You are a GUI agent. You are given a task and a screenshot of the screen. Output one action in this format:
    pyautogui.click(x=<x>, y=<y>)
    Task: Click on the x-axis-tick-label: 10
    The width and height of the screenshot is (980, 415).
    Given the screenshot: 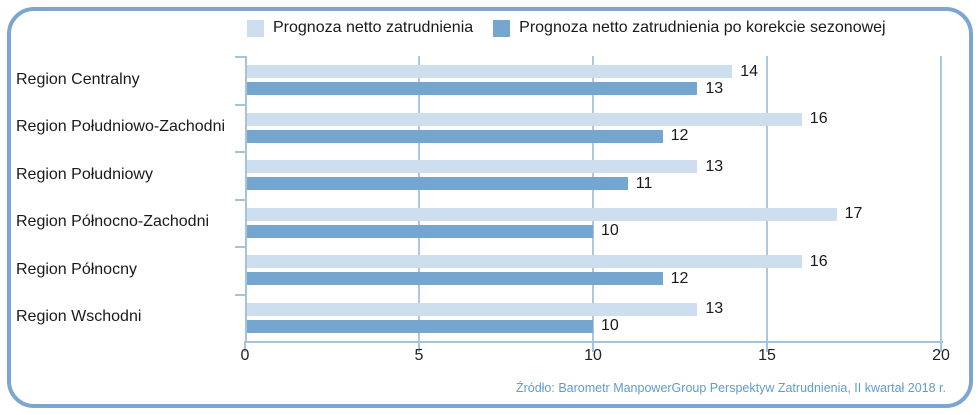 What is the action you would take?
    pyautogui.click(x=593, y=355)
    